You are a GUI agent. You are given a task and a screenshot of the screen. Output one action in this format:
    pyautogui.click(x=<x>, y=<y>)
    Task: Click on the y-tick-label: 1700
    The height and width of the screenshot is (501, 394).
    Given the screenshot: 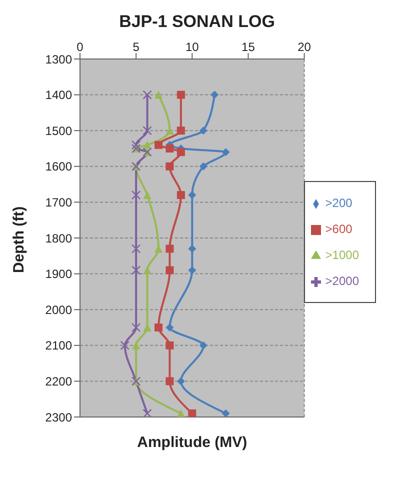 What is the action you would take?
    pyautogui.click(x=58, y=202)
    